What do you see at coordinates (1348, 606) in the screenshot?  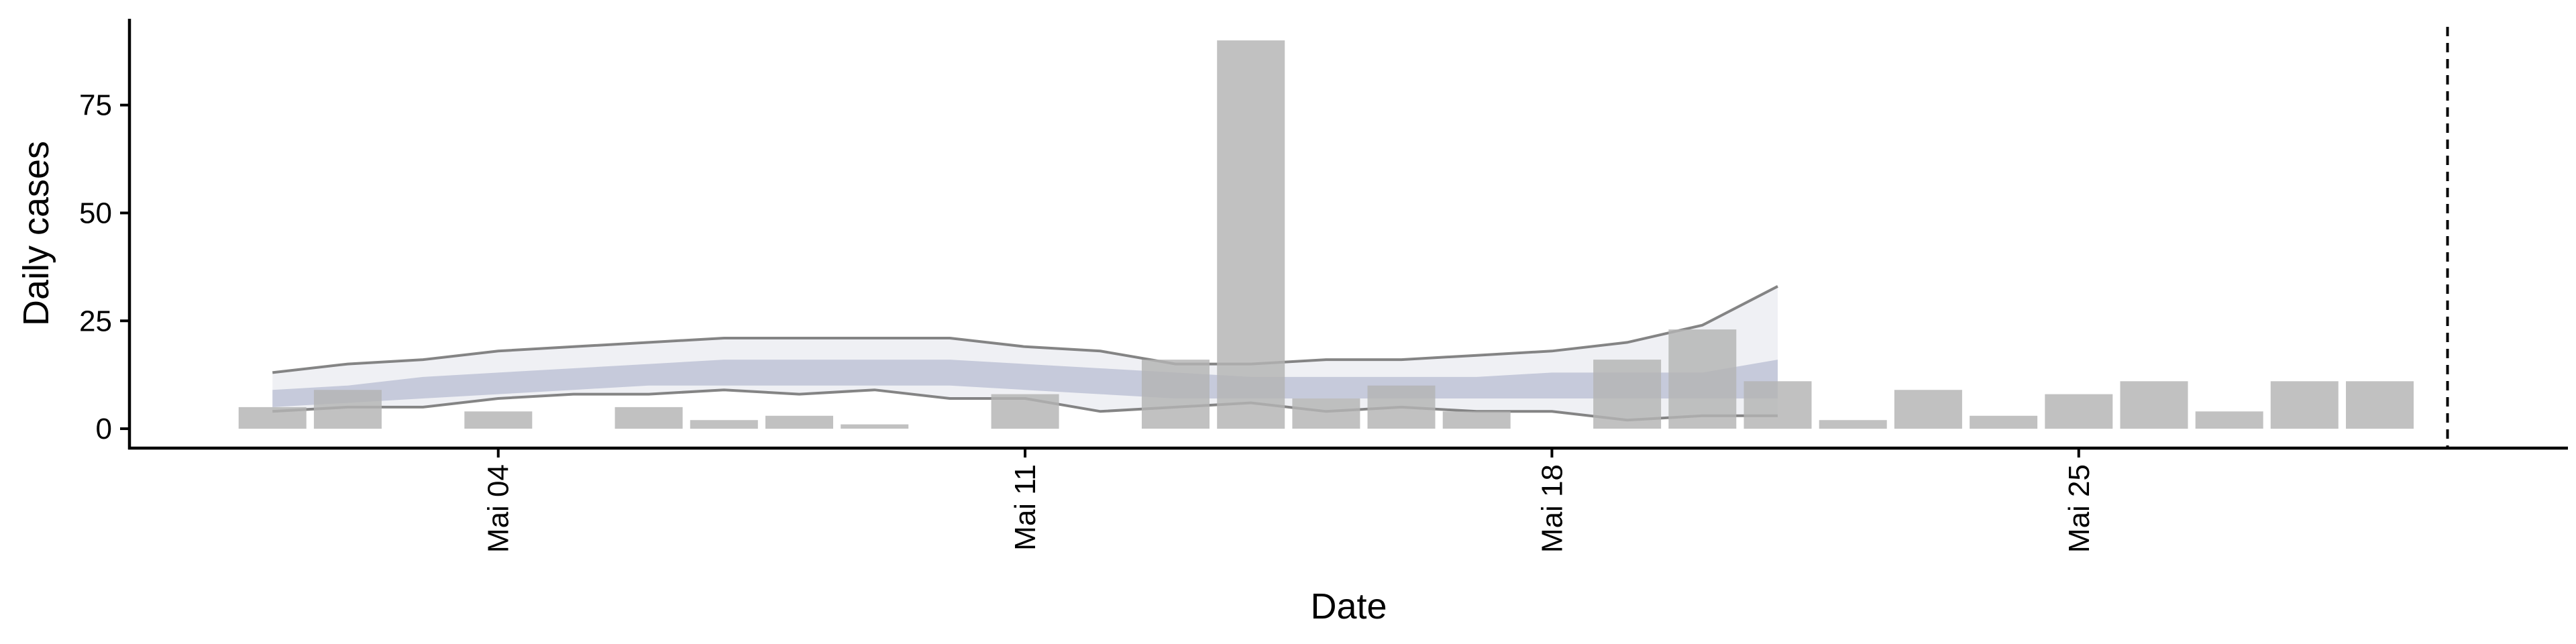 I see `x-axis-title: Date` at bounding box center [1348, 606].